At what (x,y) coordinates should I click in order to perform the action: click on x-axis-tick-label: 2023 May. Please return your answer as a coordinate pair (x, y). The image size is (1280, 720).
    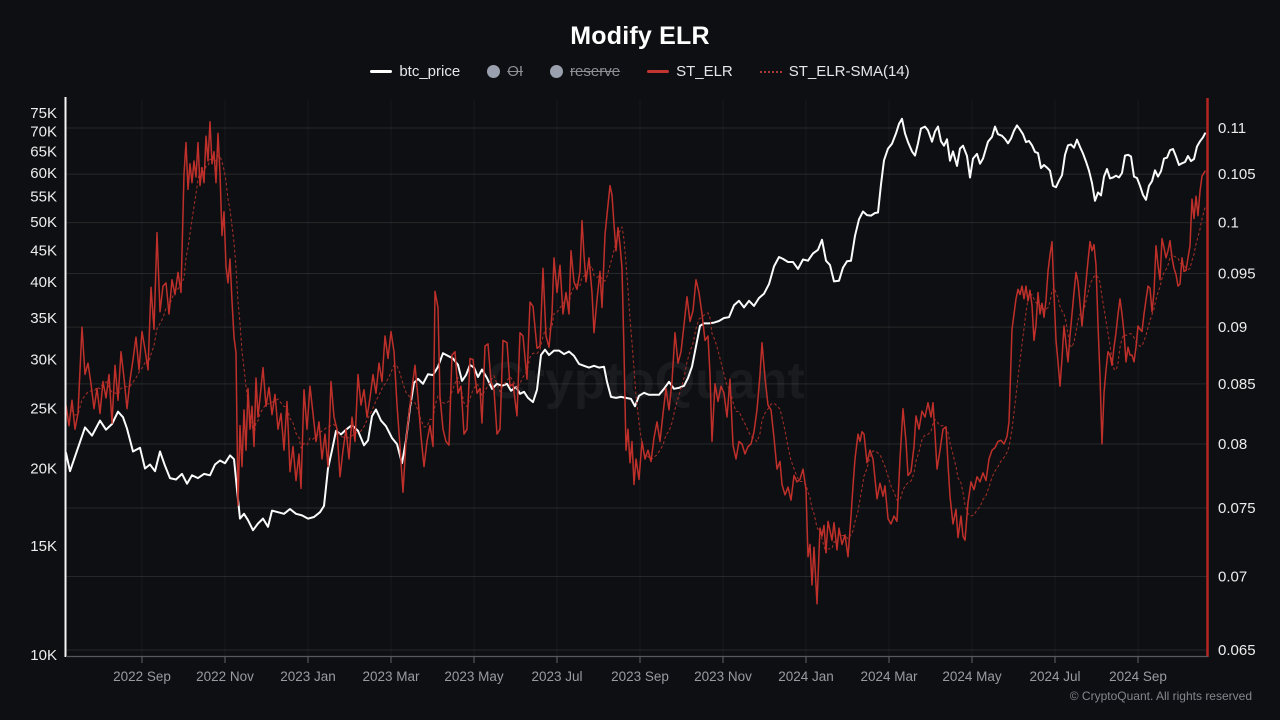
    Looking at the image, I should click on (474, 676).